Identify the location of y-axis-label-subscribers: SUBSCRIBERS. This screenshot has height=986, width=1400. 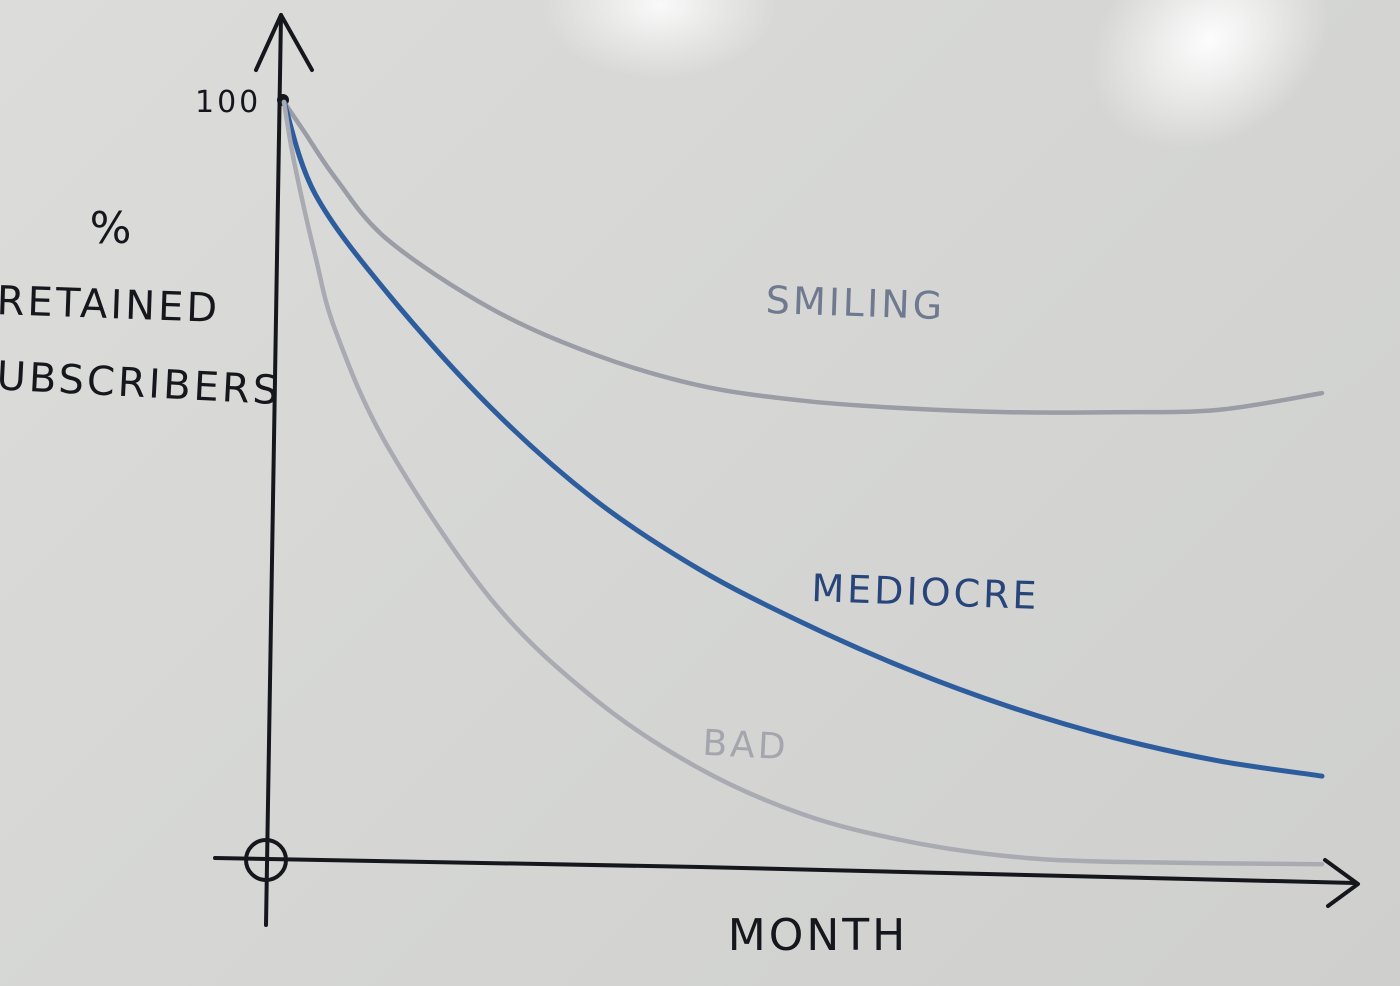
(141, 383).